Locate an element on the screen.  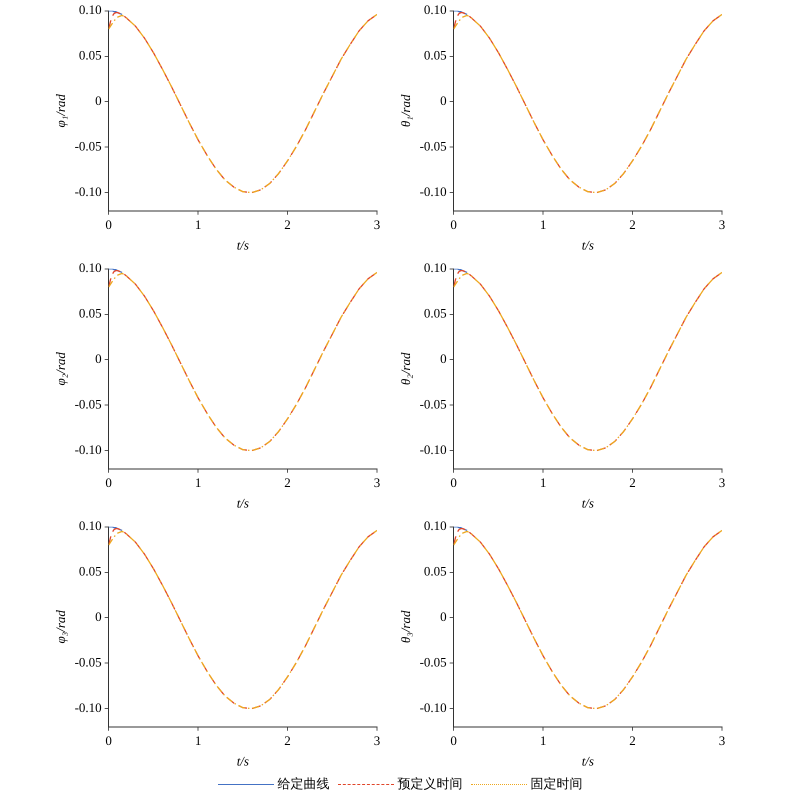
legend-label: 给定曲线 is located at coordinates (304, 784).